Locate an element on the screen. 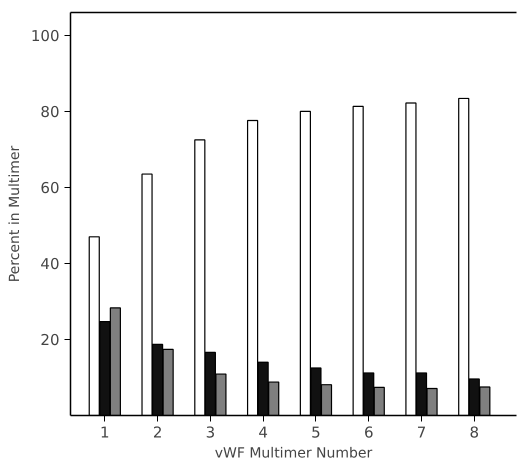  y-tick-label: 40 is located at coordinates (50, 263).